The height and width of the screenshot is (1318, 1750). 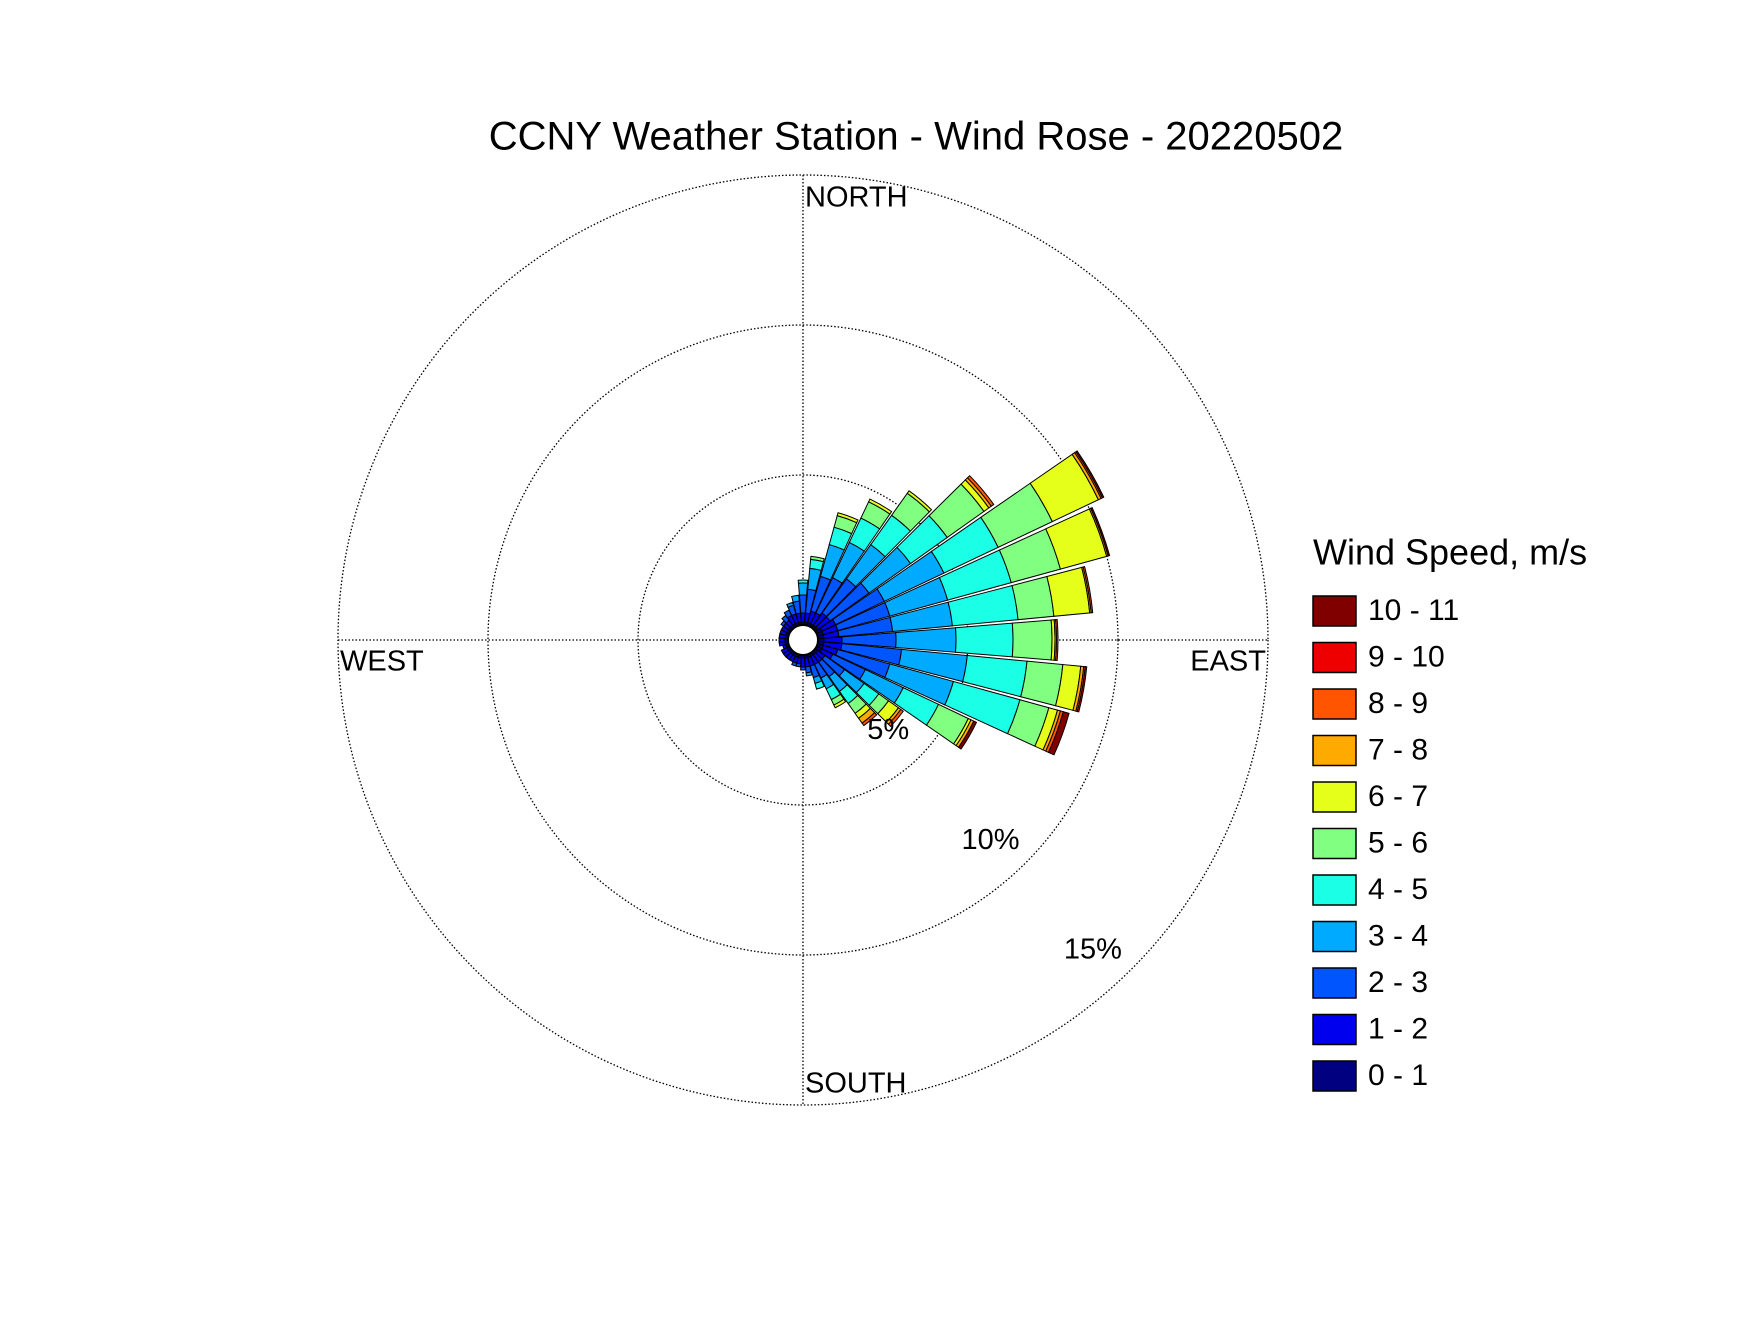 I want to click on legend-title: Wind Speed, m/s, so click(x=1450, y=552).